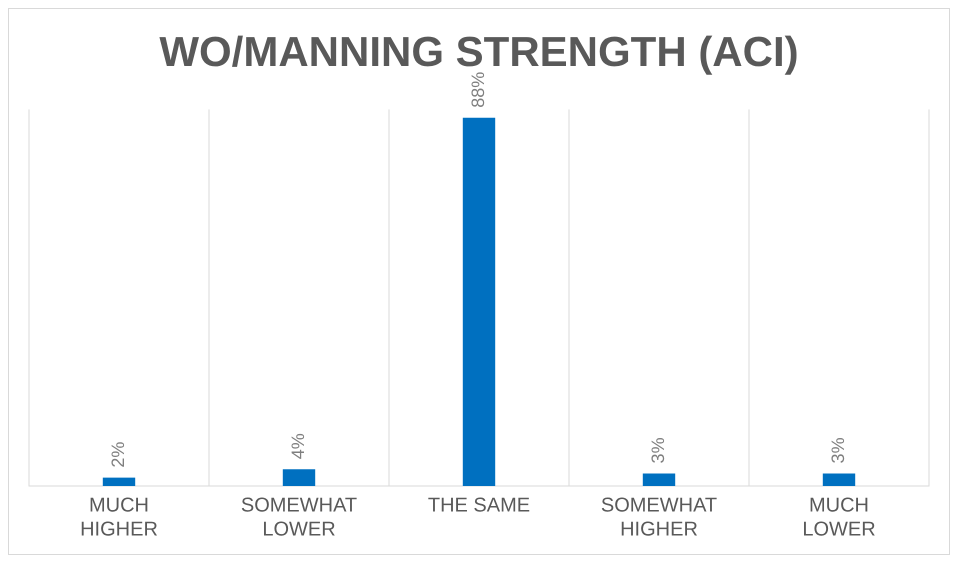 This screenshot has width=959, height=564. Describe the element at coordinates (119, 517) in the screenshot. I see `x-tick-label: MUCH HIGHER` at that location.